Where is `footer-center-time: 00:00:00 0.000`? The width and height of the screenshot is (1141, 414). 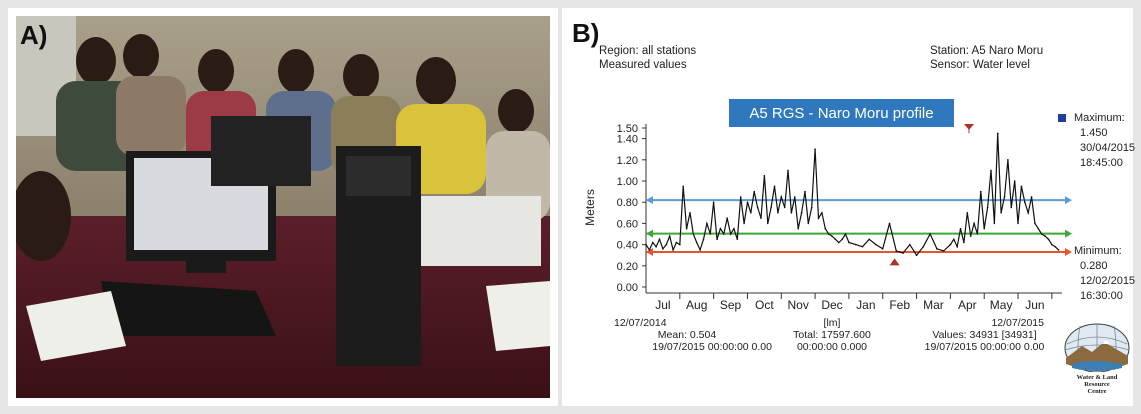 footer-center-time: 00:00:00 0.000 is located at coordinates (832, 347).